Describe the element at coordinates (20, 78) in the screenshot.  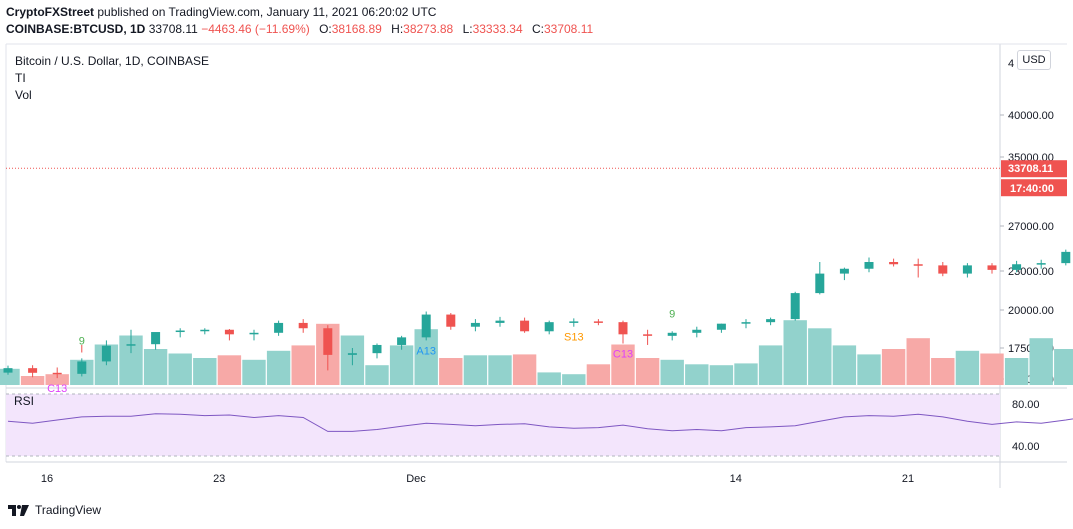
I see `legend-indicator-ti: TI` at that location.